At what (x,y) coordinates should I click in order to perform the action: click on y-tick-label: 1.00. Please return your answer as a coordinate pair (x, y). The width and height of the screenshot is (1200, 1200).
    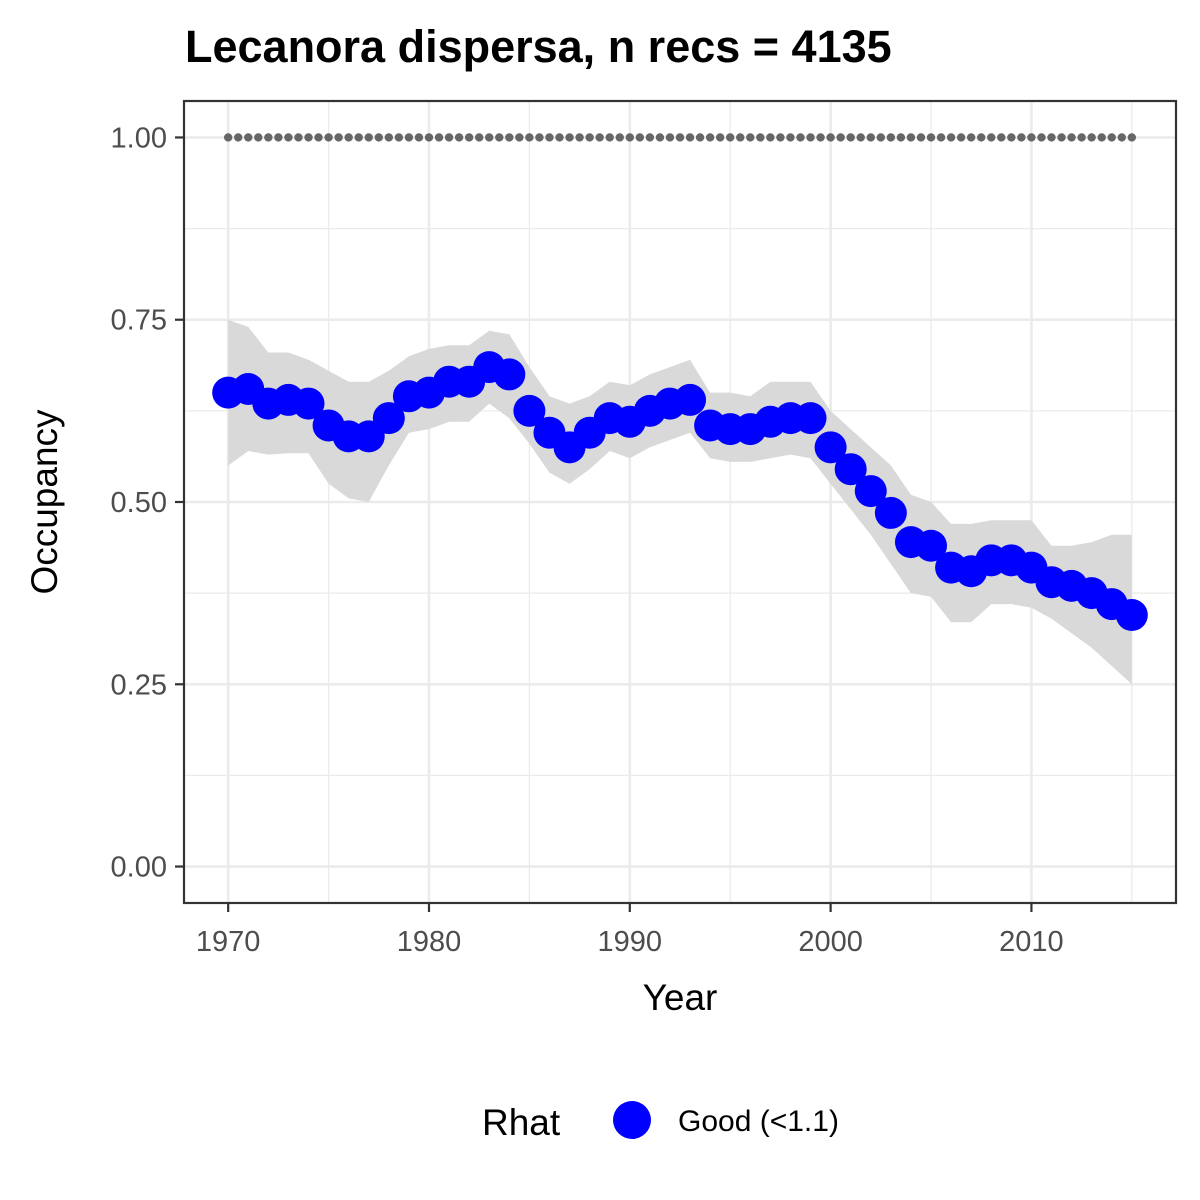
    Looking at the image, I should click on (139, 138).